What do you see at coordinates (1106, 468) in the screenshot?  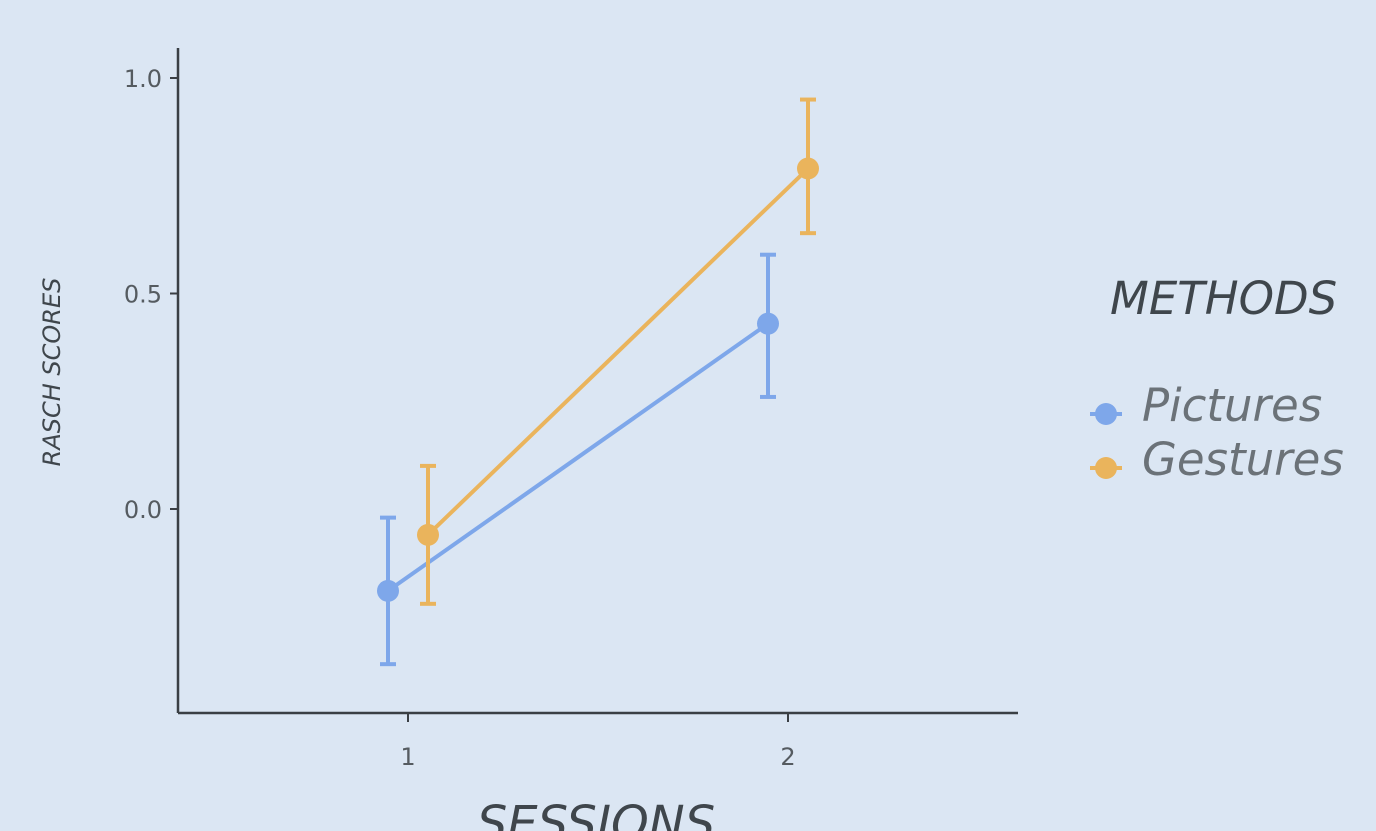 I see `legend-swatch-gestures` at bounding box center [1106, 468].